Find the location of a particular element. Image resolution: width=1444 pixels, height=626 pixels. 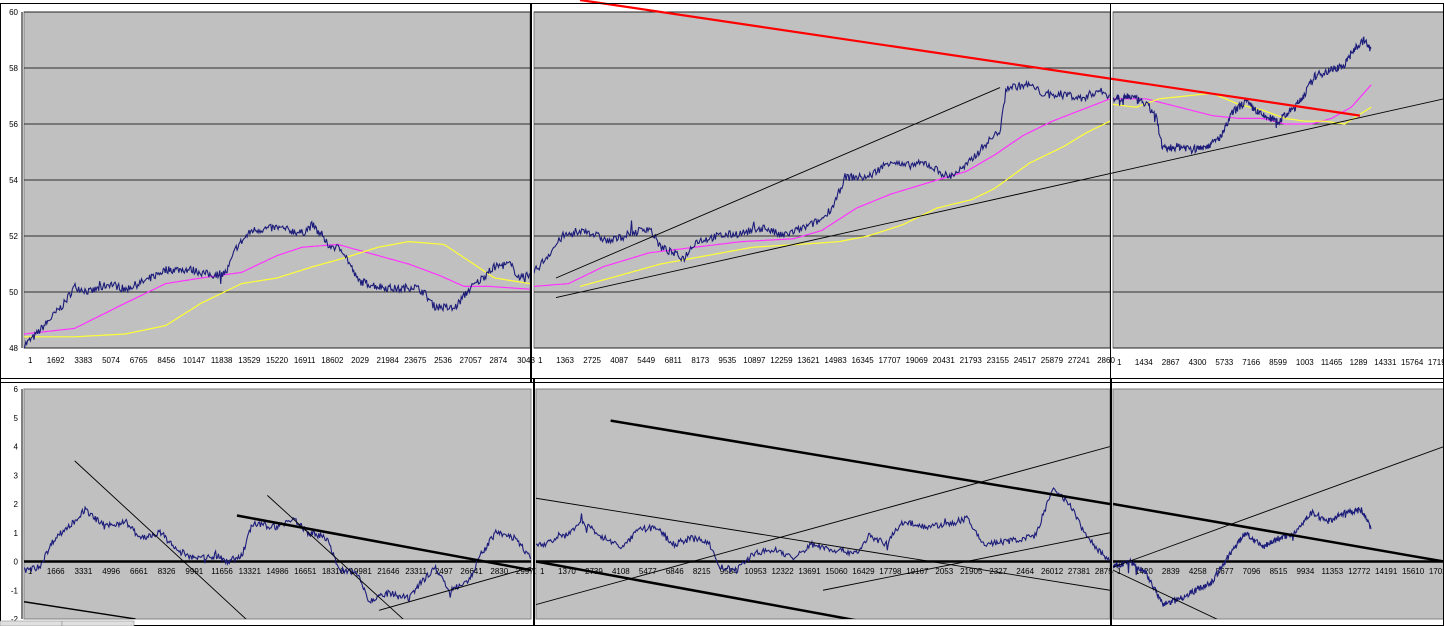

x-tick-label: 16429 is located at coordinates (863, 571).